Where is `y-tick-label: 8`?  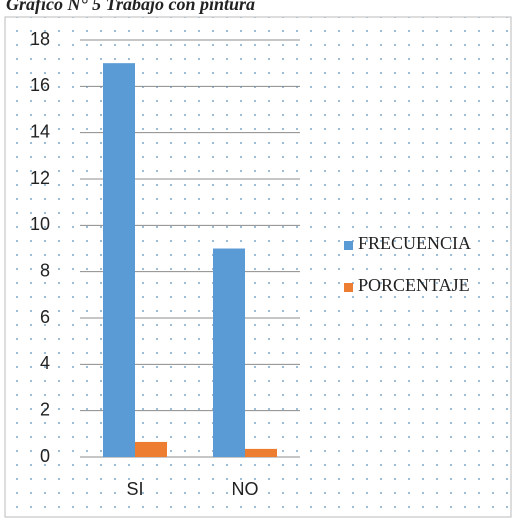
y-tick-label: 8 is located at coordinates (45, 270).